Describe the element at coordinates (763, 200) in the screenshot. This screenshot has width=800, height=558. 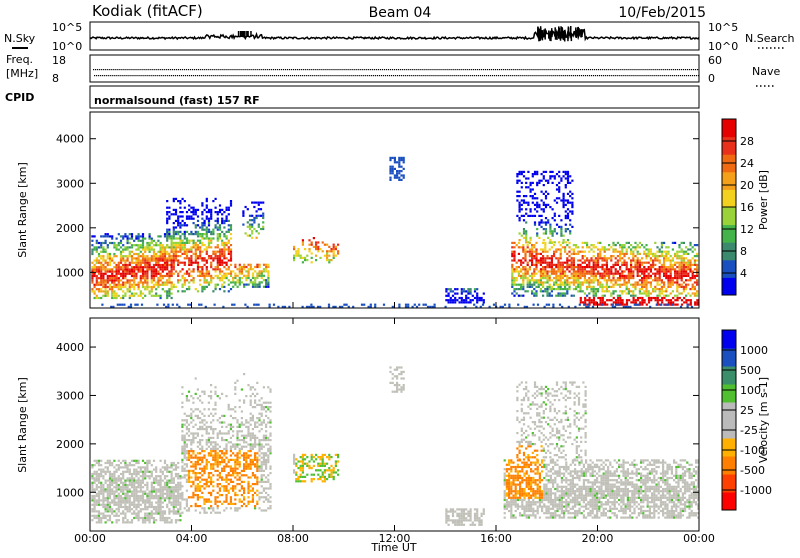
I see `power-colorbar-label: Power [dB]` at that location.